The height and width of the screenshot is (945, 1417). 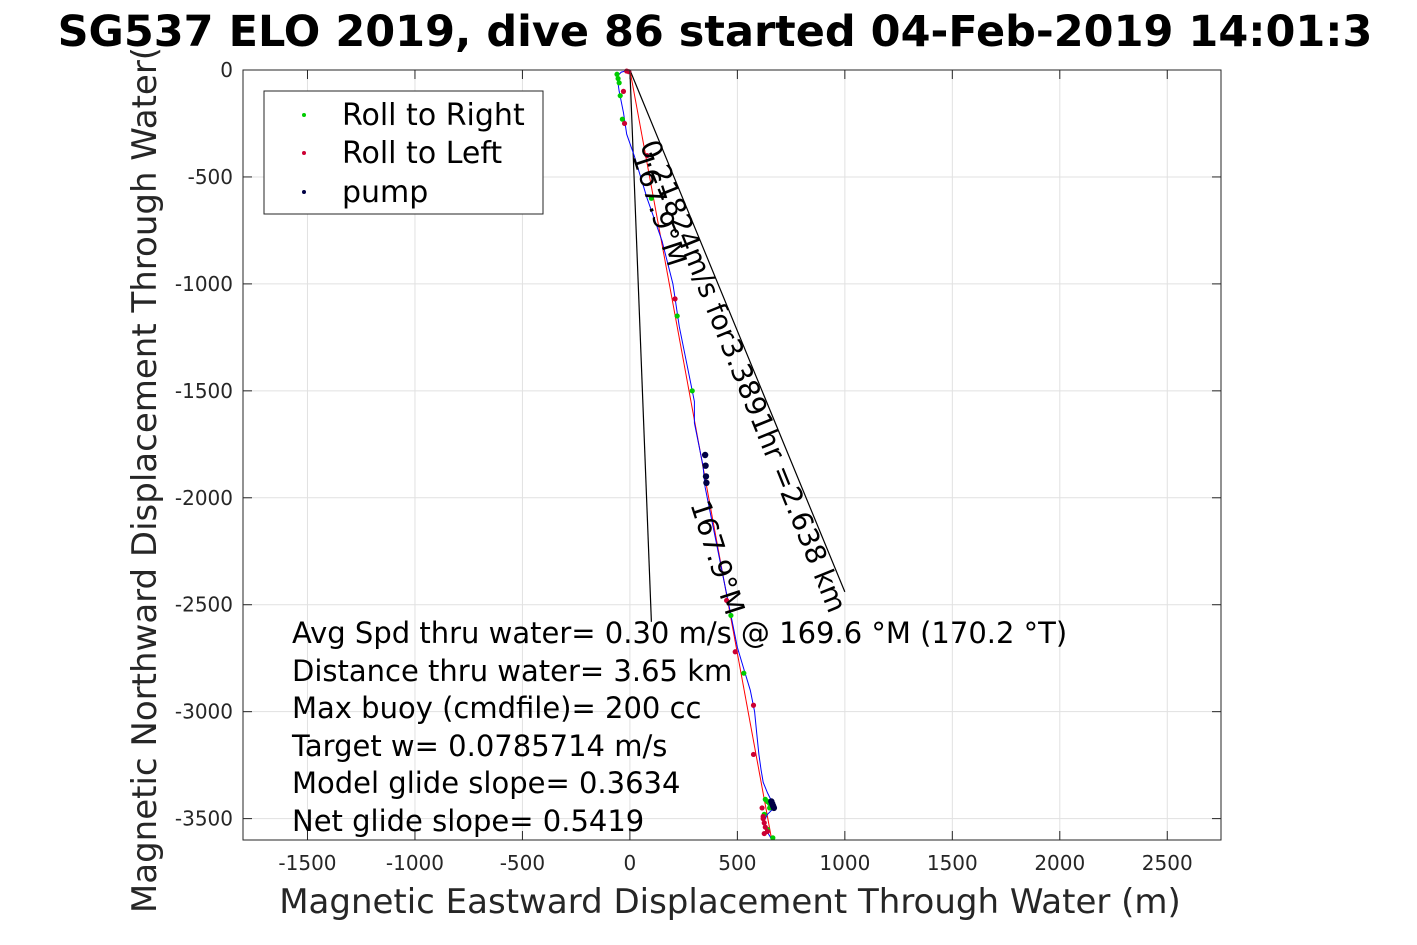 What do you see at coordinates (486, 783) in the screenshot?
I see `info-model-glide-slope: Model glide slope= 0.3634` at bounding box center [486, 783].